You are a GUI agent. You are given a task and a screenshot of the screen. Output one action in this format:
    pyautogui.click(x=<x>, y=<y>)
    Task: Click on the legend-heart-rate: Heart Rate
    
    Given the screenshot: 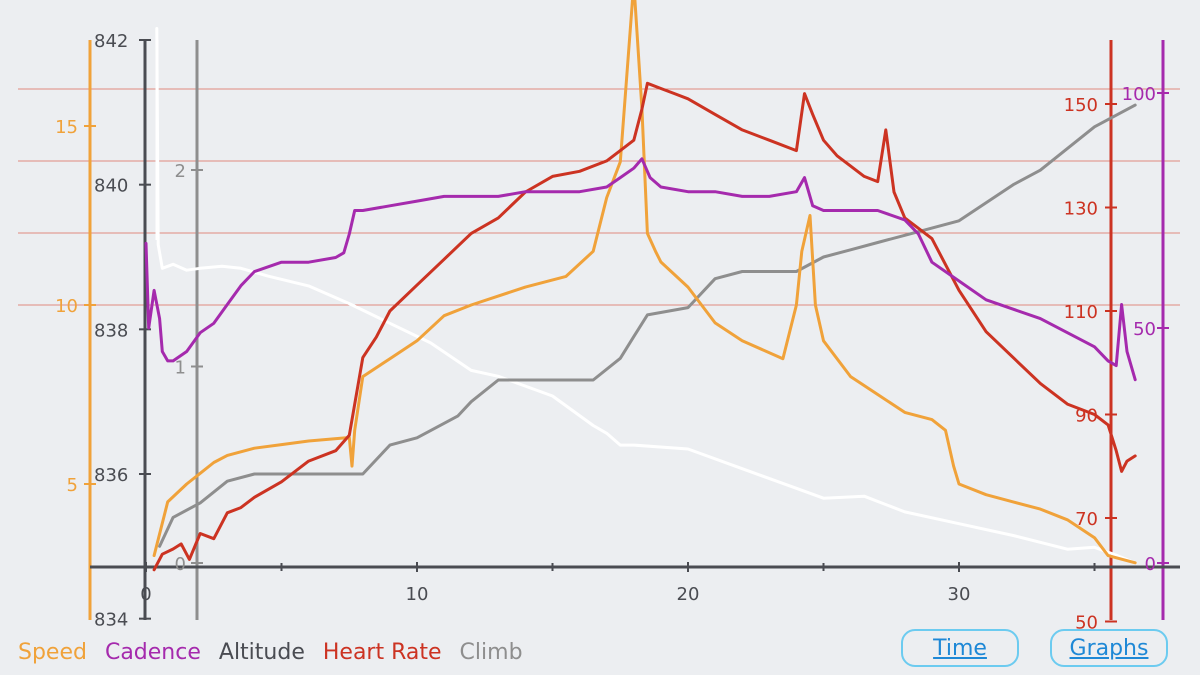 What is the action you would take?
    pyautogui.click(x=382, y=652)
    